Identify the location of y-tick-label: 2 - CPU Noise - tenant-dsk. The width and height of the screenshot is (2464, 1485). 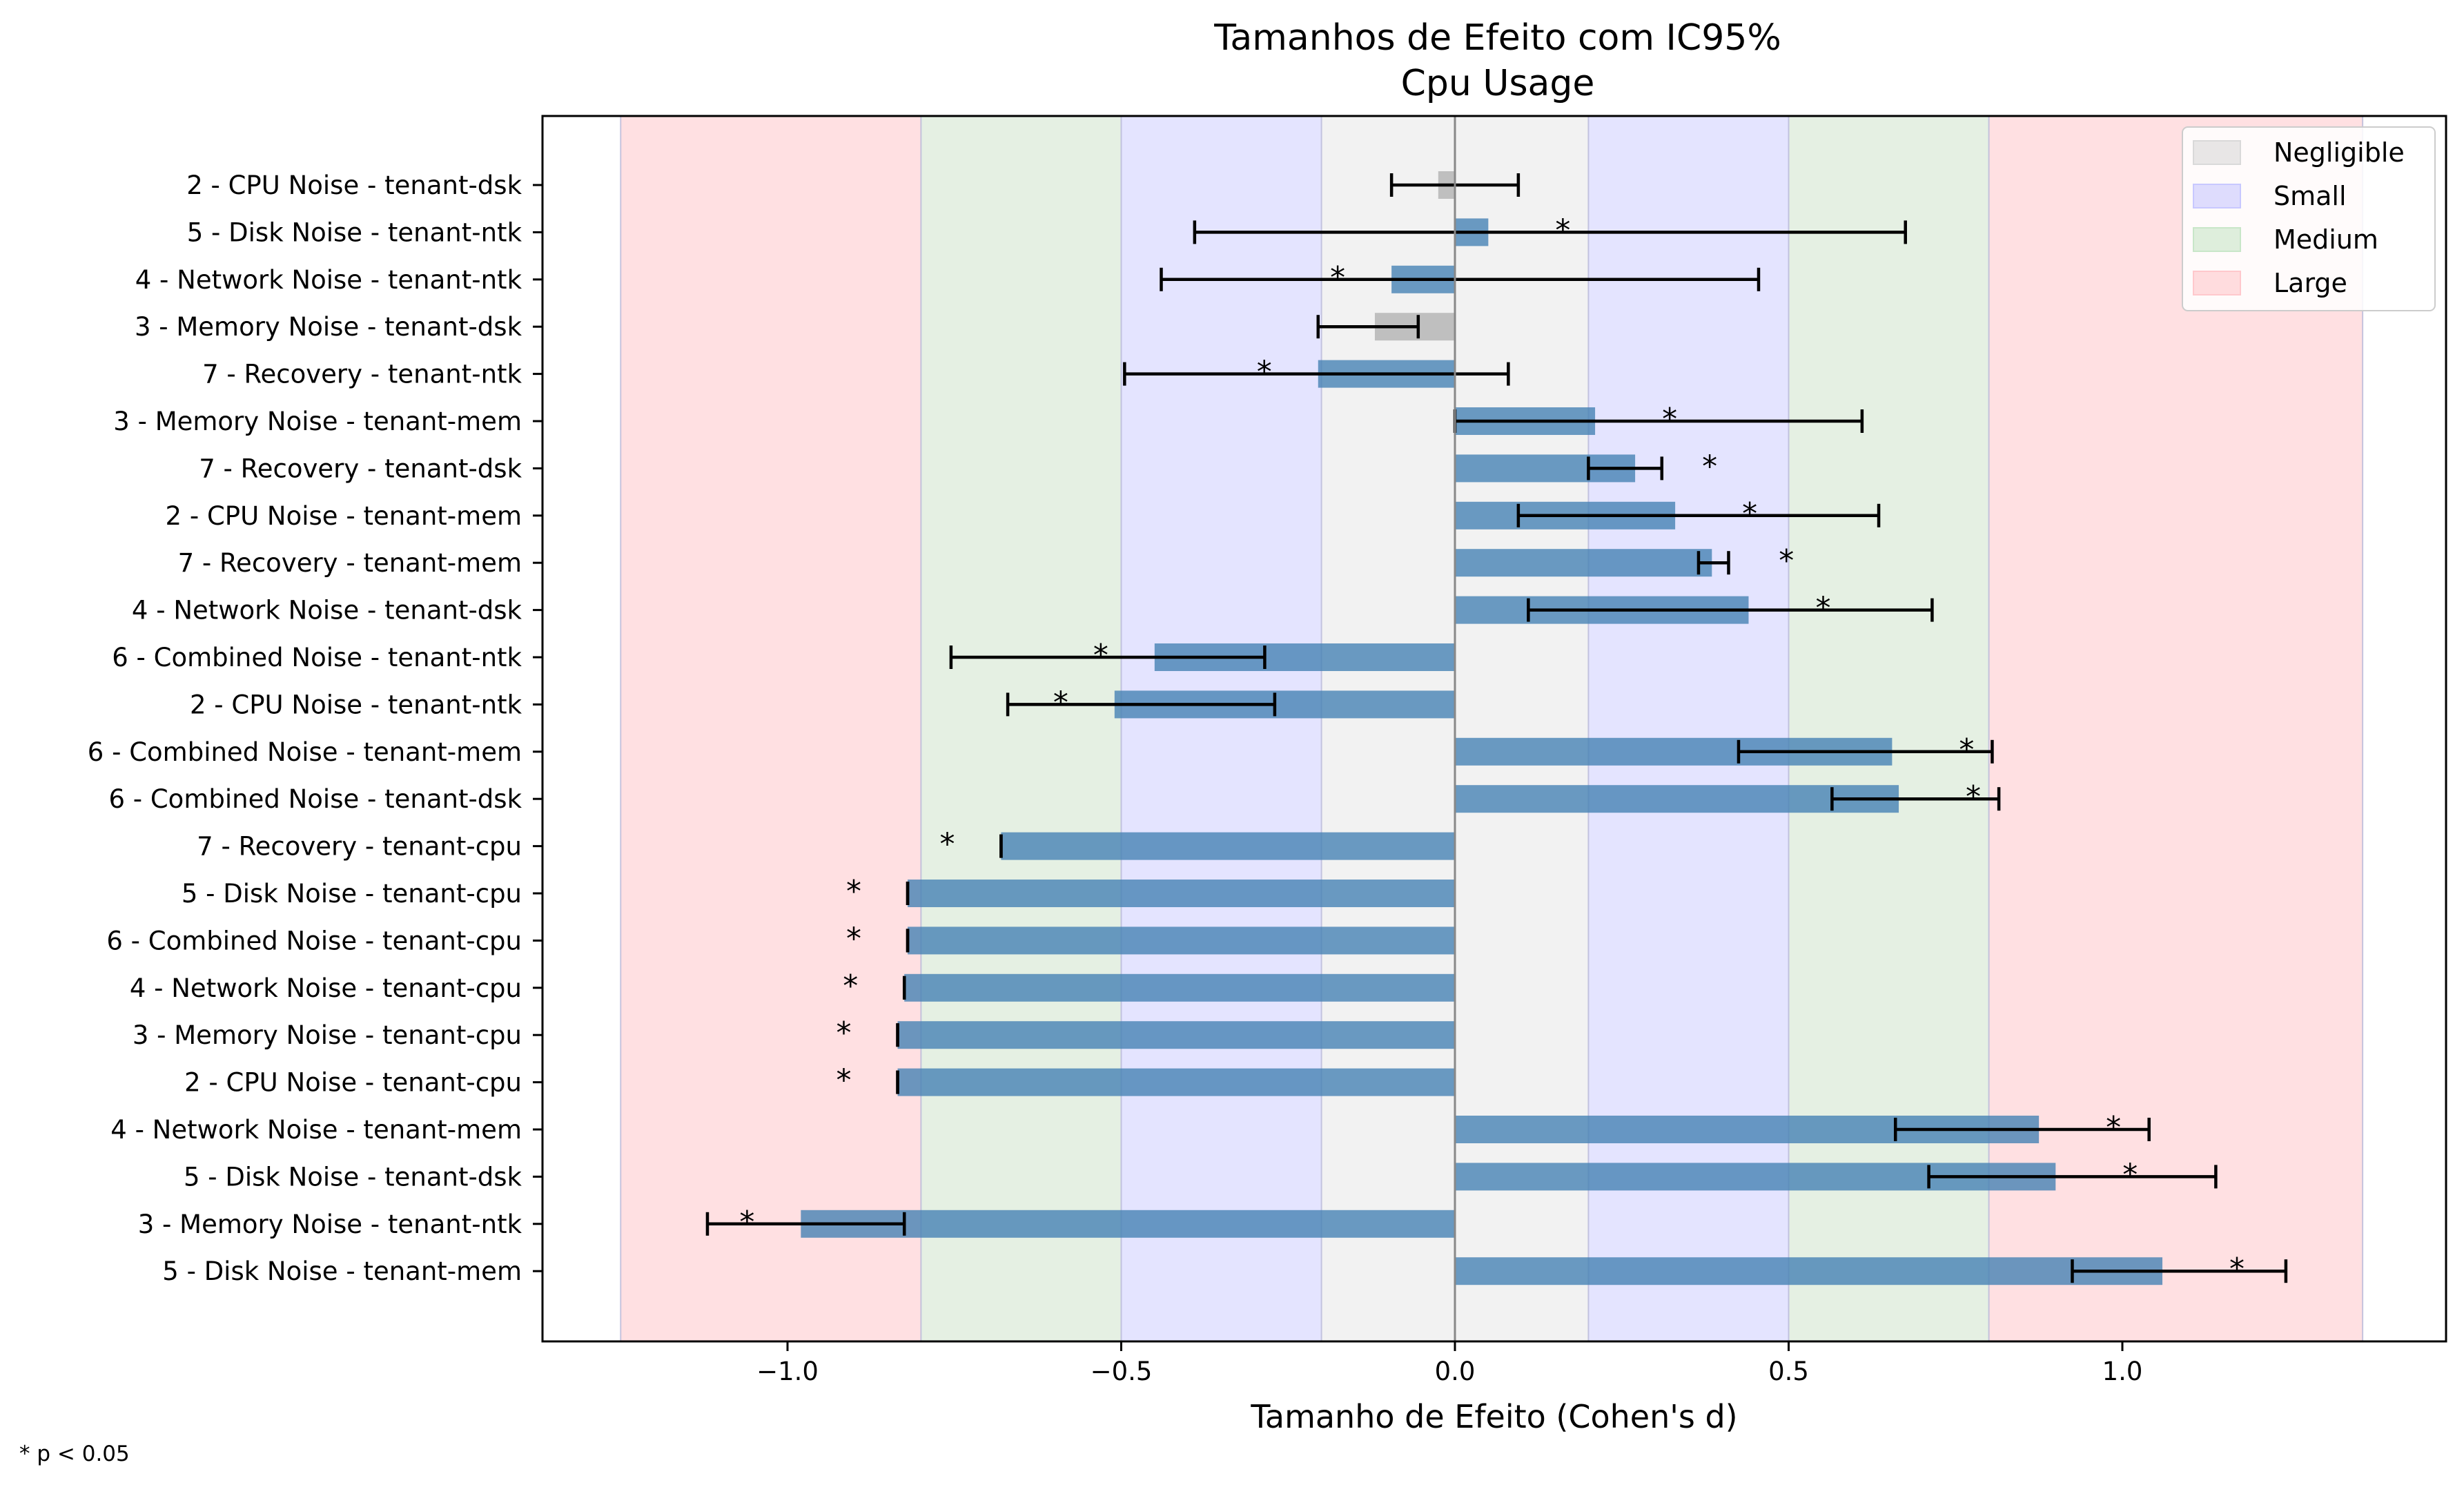
(354, 185).